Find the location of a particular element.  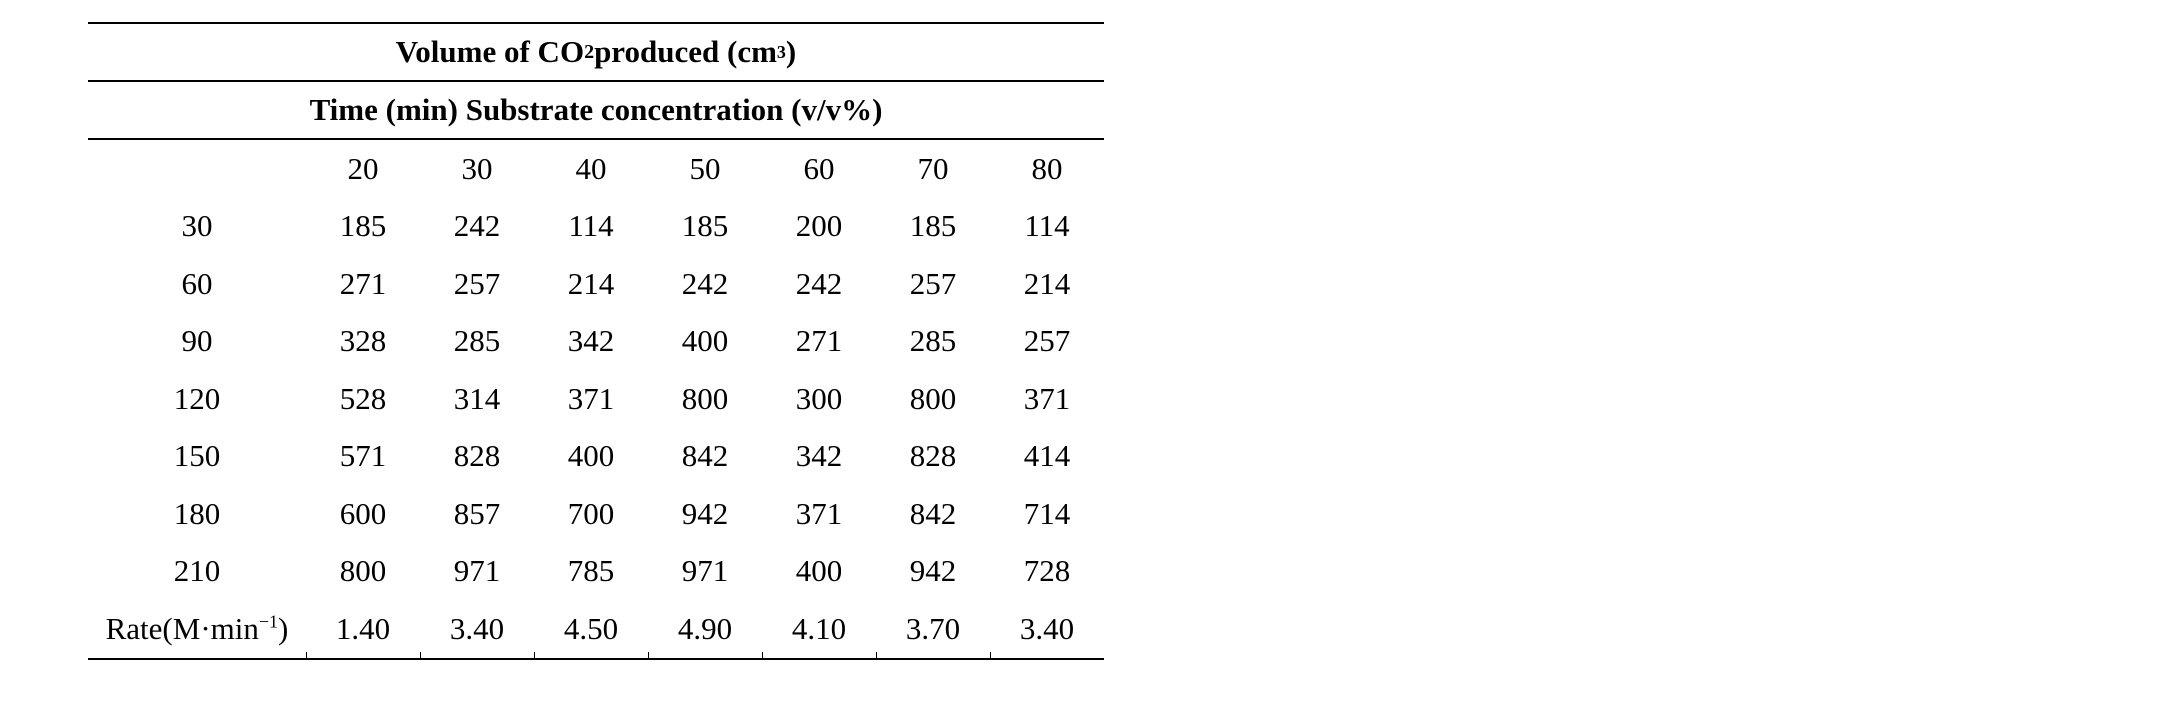

table-title: Volume of CO 2 produced (cm 3) is located at coordinates (596, 51).